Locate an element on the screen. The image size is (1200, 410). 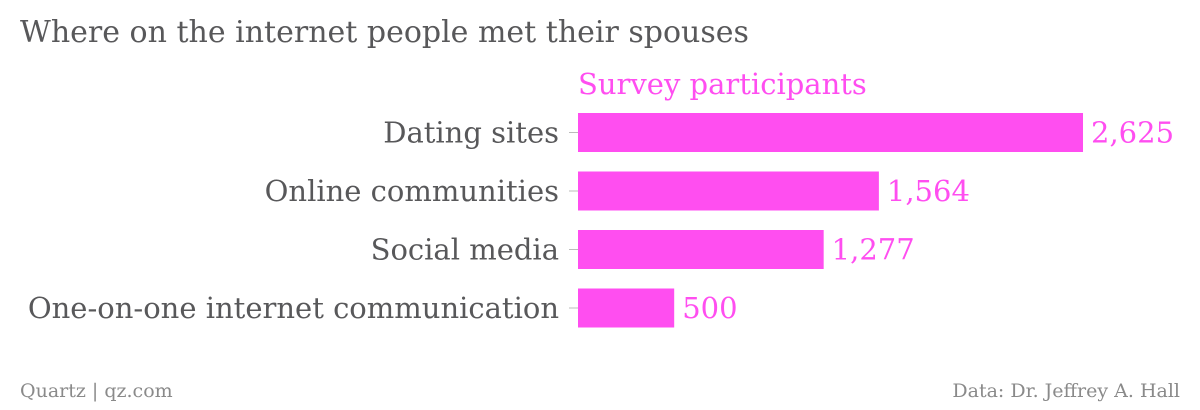
footer-source-left: Quartz | qz.com is located at coordinates (96, 391).